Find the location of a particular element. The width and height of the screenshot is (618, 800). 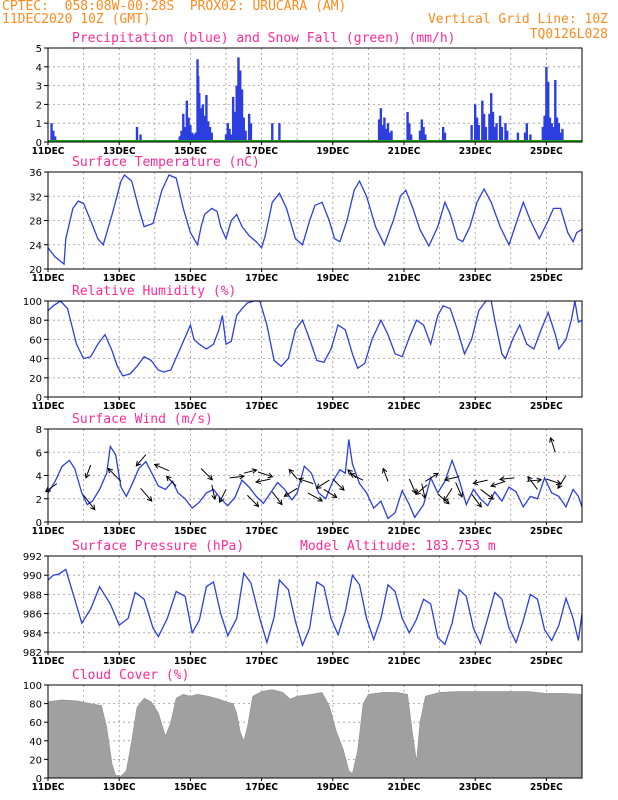

y-tick-label: 80 is located at coordinates (35, 321).